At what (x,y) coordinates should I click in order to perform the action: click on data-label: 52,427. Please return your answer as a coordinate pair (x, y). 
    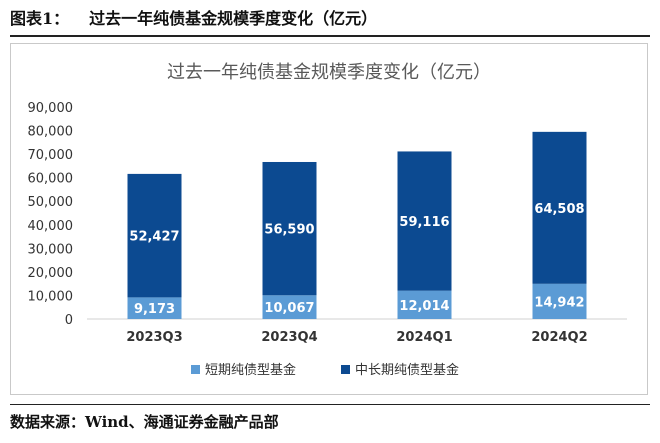
    Looking at the image, I should click on (154, 237).